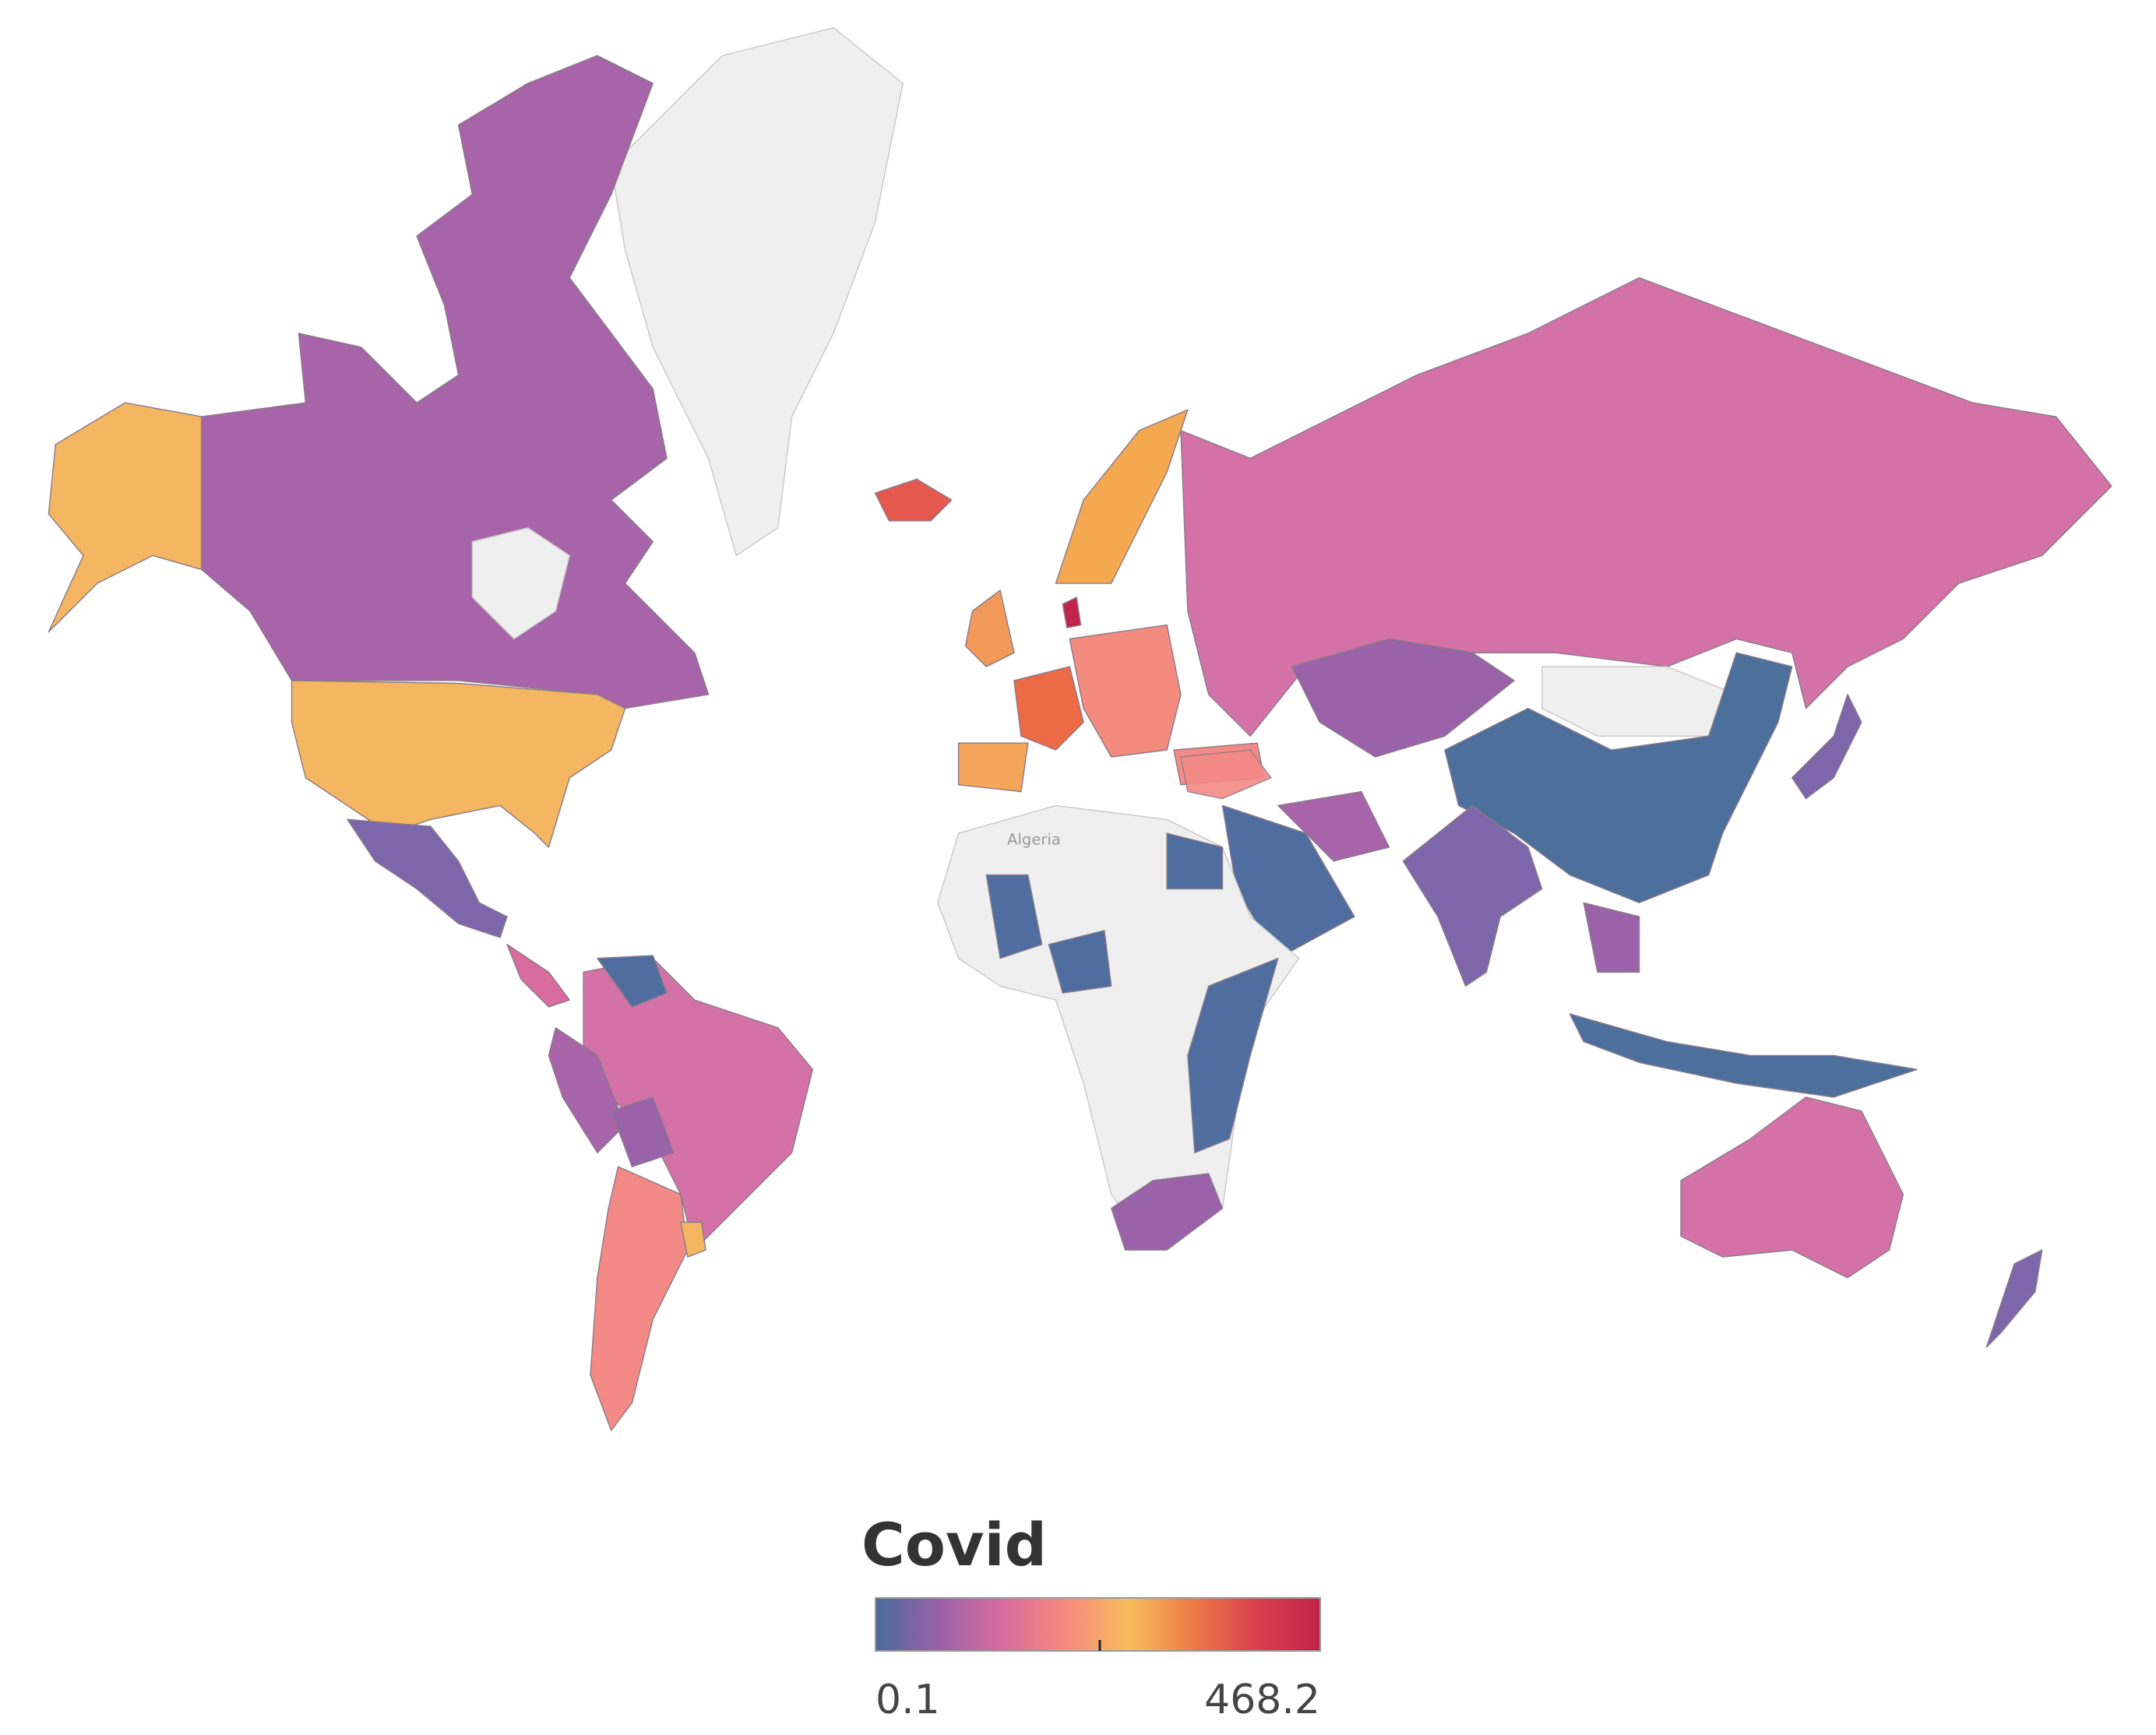 The height and width of the screenshot is (1735, 2156). What do you see at coordinates (907, 1700) in the screenshot?
I see `legend-min: 0.1` at bounding box center [907, 1700].